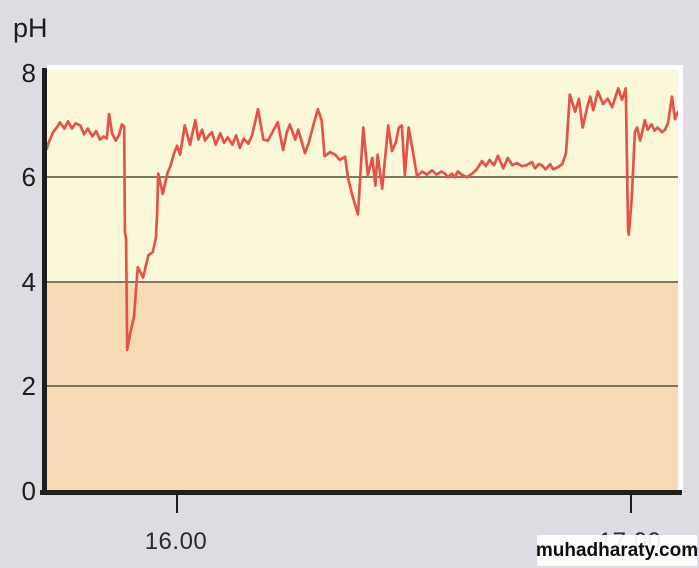 This screenshot has height=568, width=699. What do you see at coordinates (362, 502) in the screenshot?
I see `x-axis-tick-marks` at bounding box center [362, 502].